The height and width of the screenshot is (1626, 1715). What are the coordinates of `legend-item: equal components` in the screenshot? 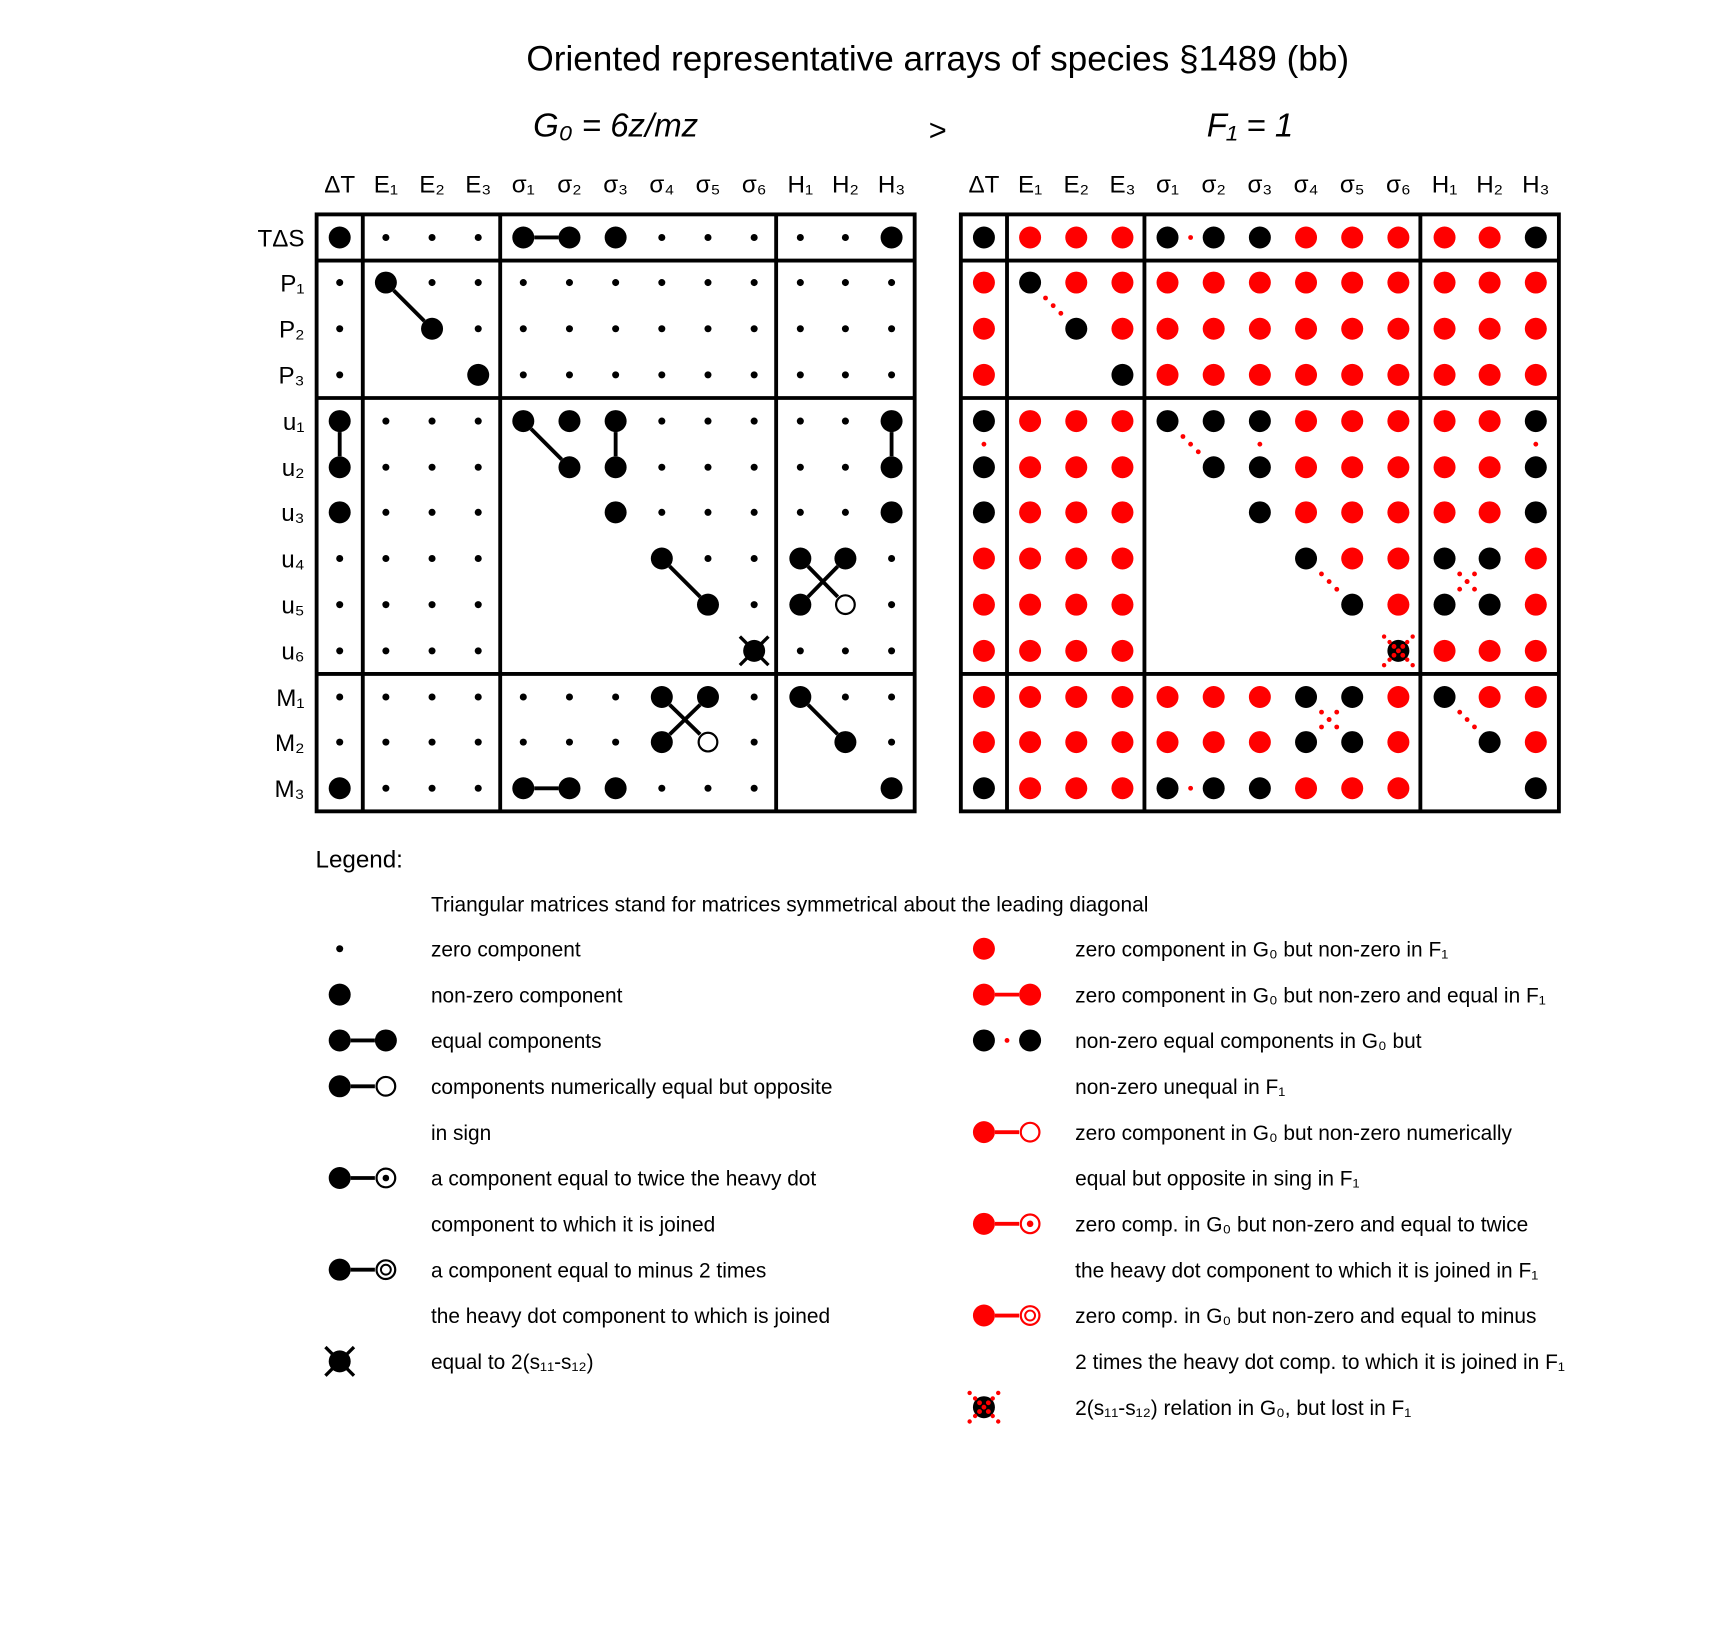 It's located at (465, 1041).